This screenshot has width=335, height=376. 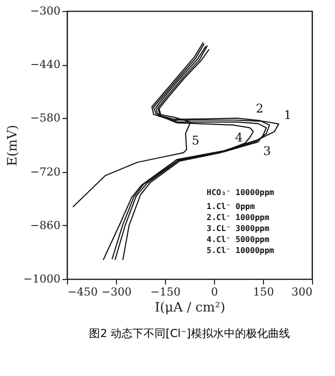 I want to click on y-tick-label: −440, so click(x=45, y=65).